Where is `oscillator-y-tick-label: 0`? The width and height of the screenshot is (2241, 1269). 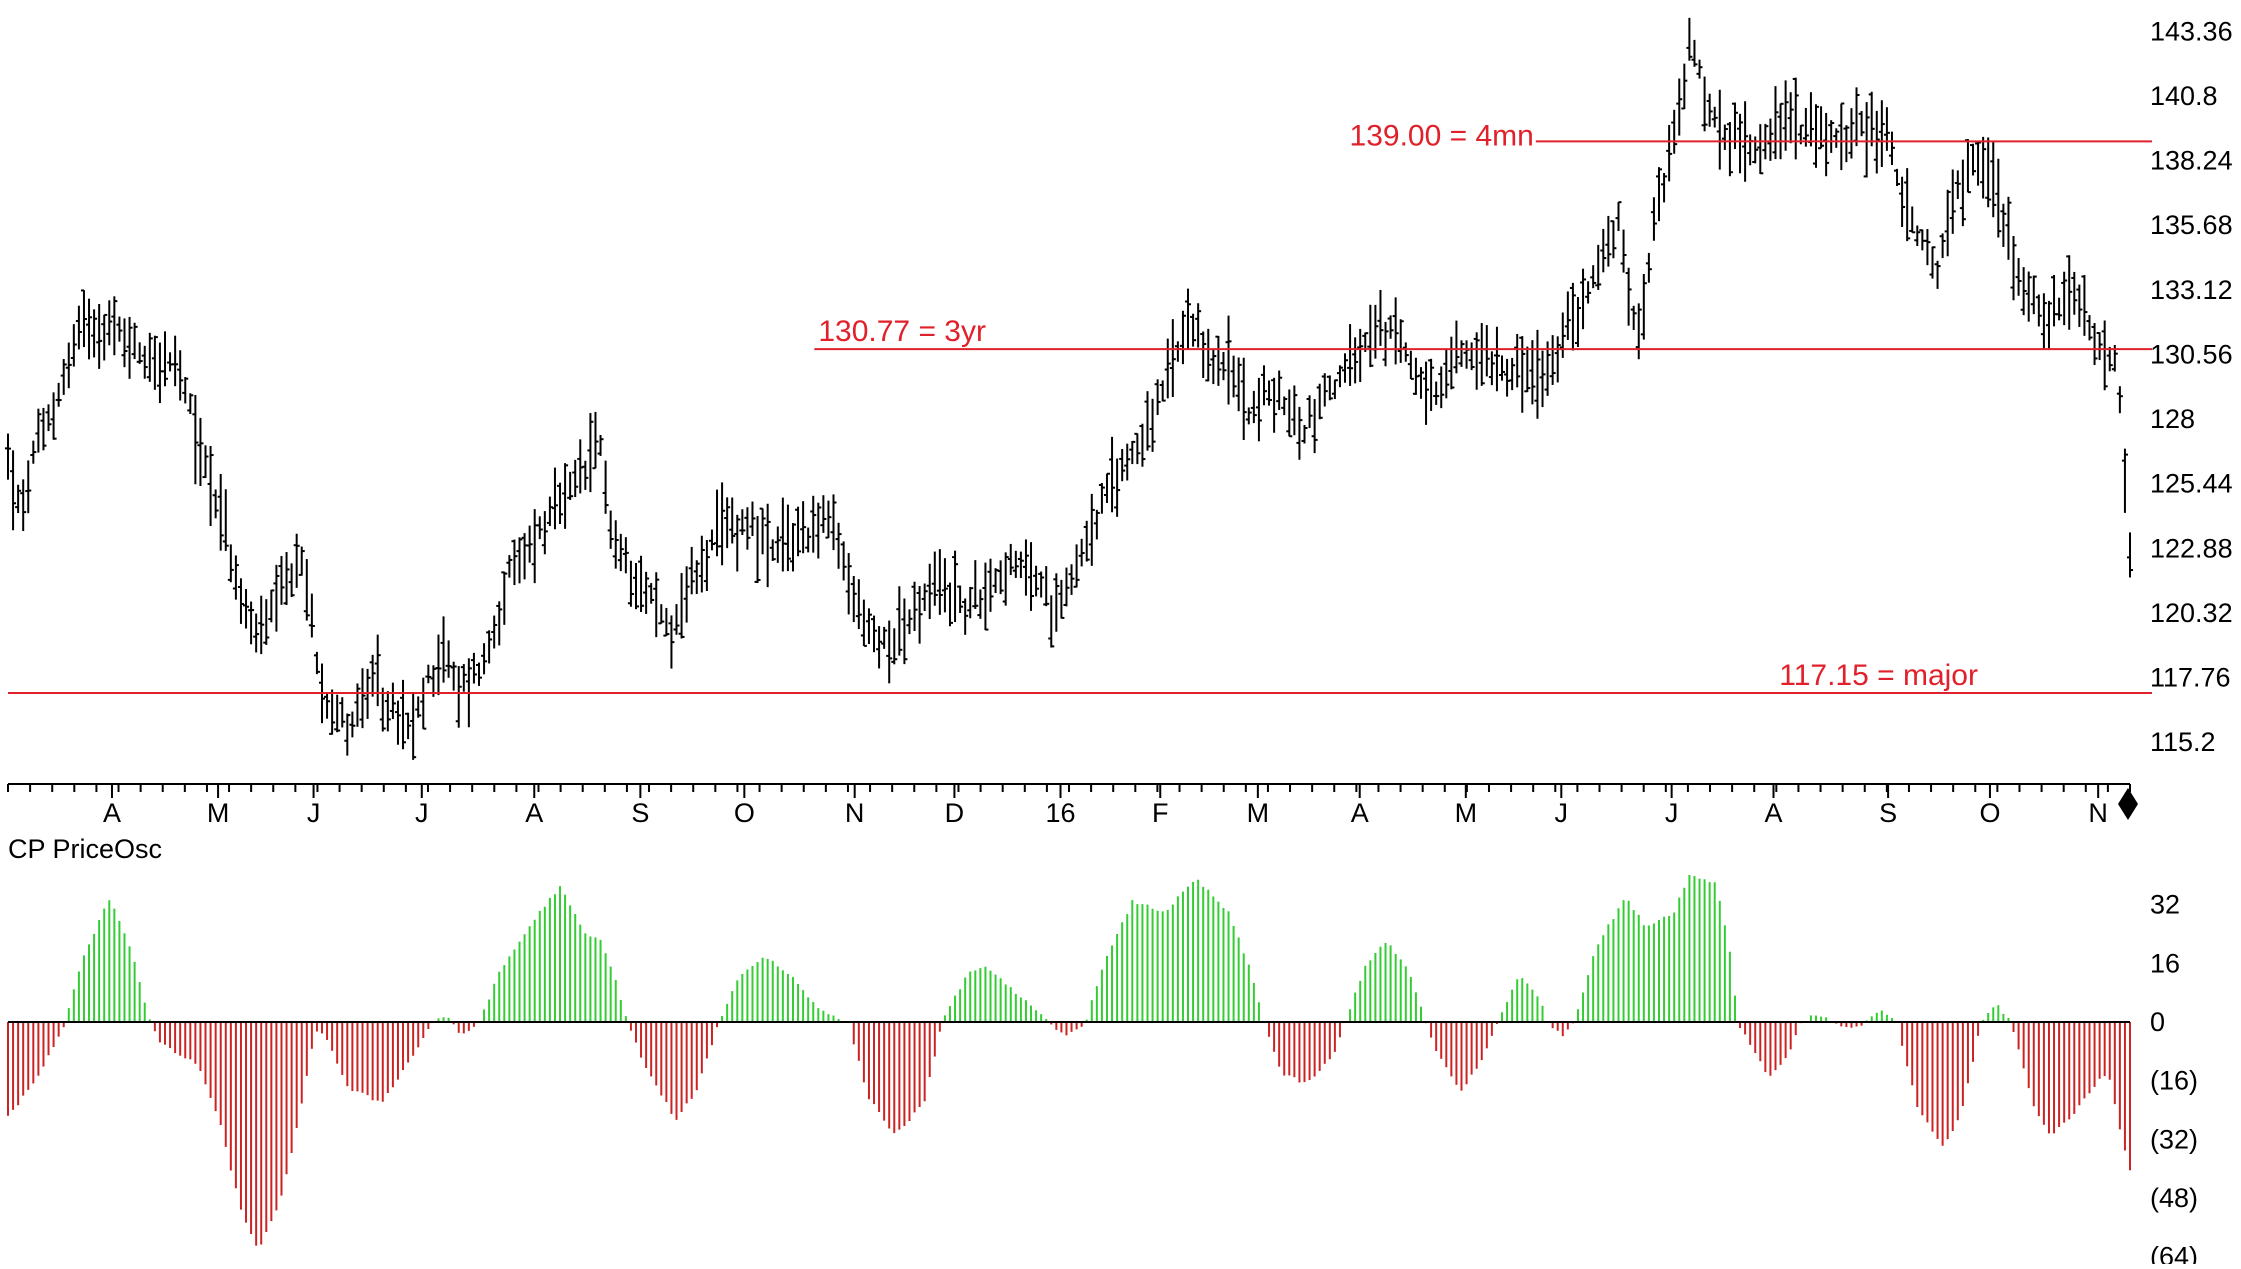
oscillator-y-tick-label: 0 is located at coordinates (2157, 1022).